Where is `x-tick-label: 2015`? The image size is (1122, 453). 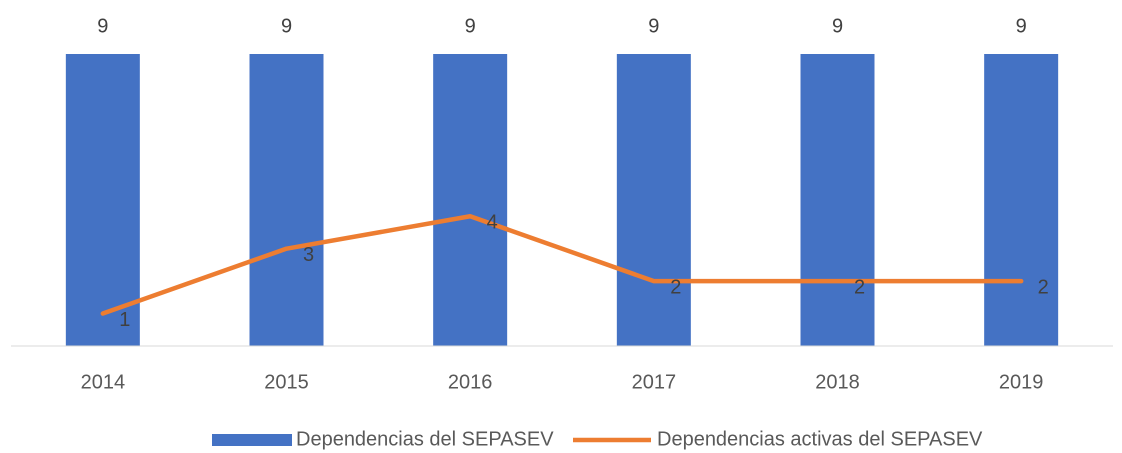 x-tick-label: 2015 is located at coordinates (286, 382).